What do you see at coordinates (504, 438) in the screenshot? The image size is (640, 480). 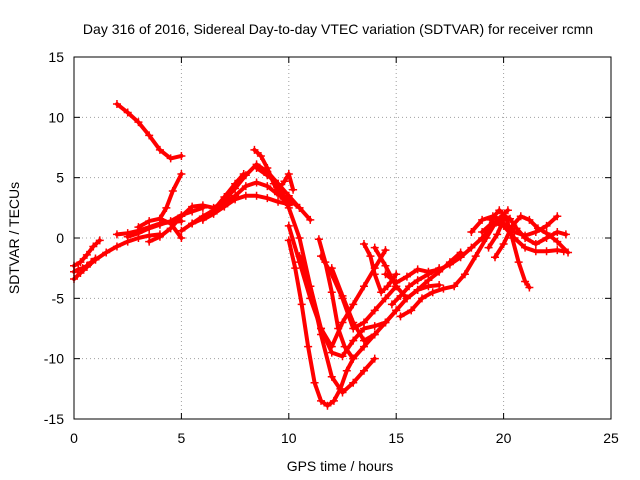 I see `x-tick-label: 20` at bounding box center [504, 438].